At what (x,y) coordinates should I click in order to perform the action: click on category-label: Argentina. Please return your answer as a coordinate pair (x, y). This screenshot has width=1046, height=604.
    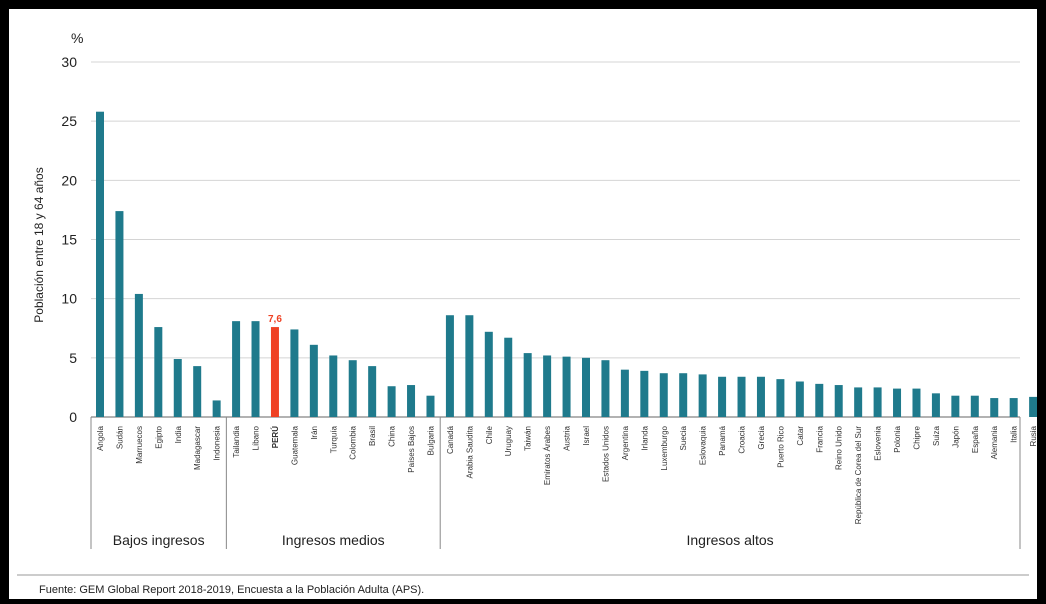
    Looking at the image, I should click on (625, 442).